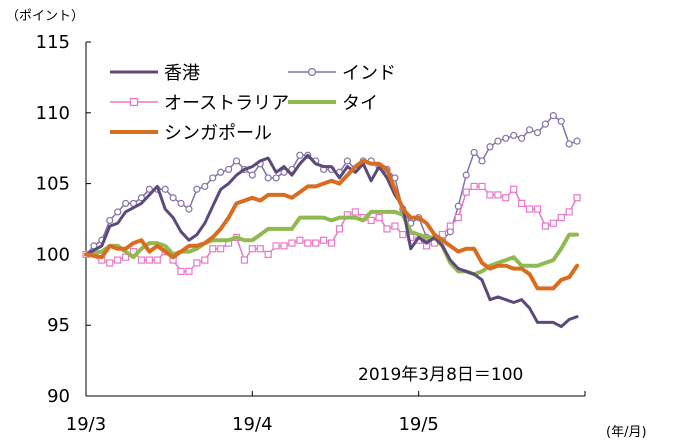  Describe the element at coordinates (369, 73) in the screenshot. I see `legend-label: インド` at that location.